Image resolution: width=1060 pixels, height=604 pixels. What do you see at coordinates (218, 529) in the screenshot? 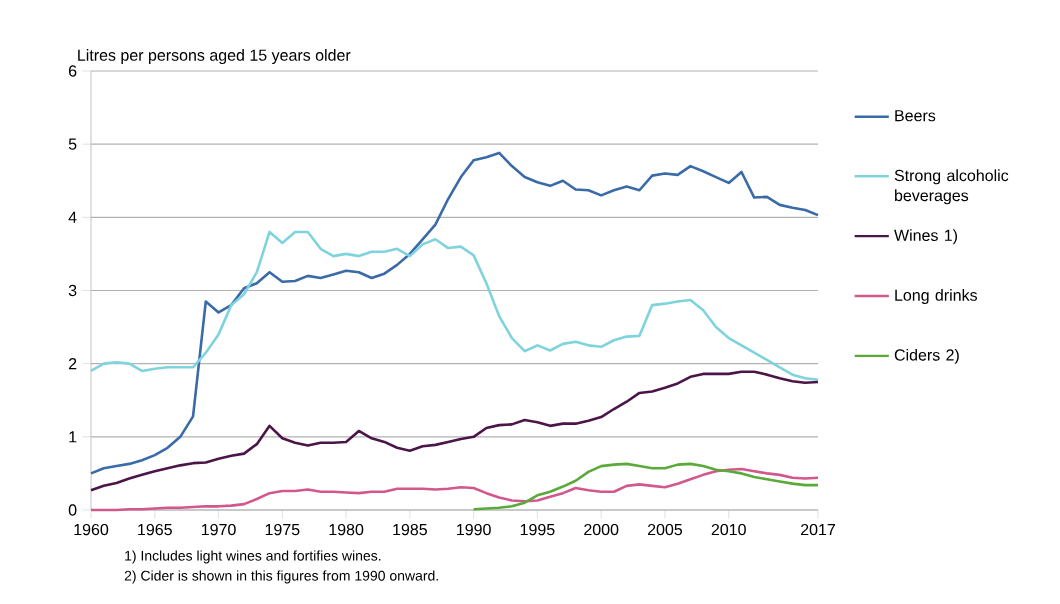
I see `x-tick-label: 1970` at bounding box center [218, 529].